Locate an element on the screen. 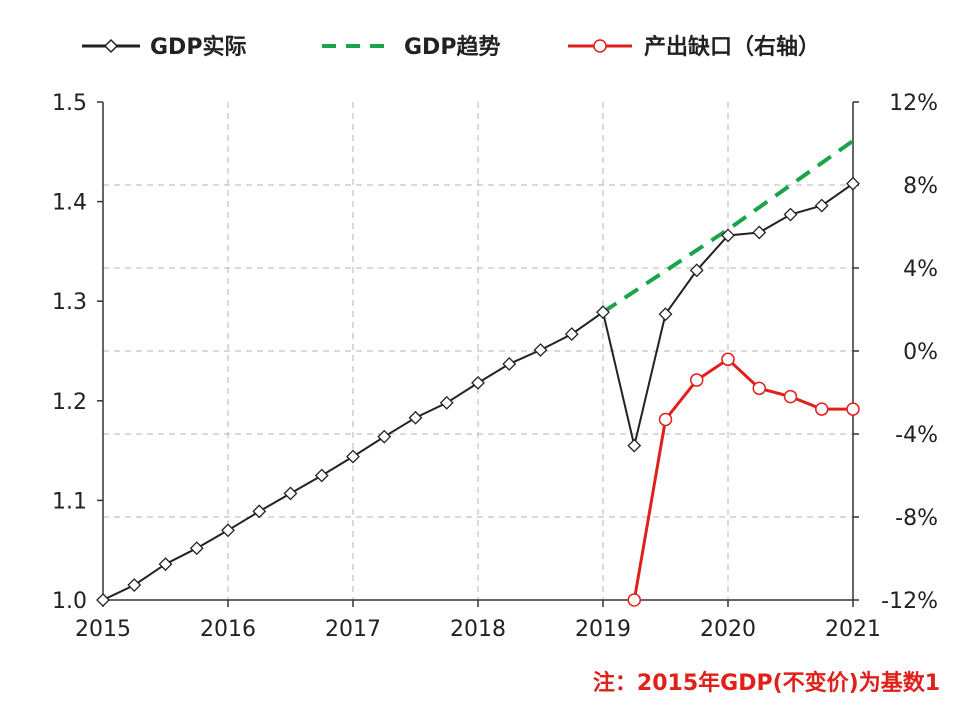 Image resolution: width=960 pixels, height=708 pixels. right-tick-label: 4% is located at coordinates (920, 269).